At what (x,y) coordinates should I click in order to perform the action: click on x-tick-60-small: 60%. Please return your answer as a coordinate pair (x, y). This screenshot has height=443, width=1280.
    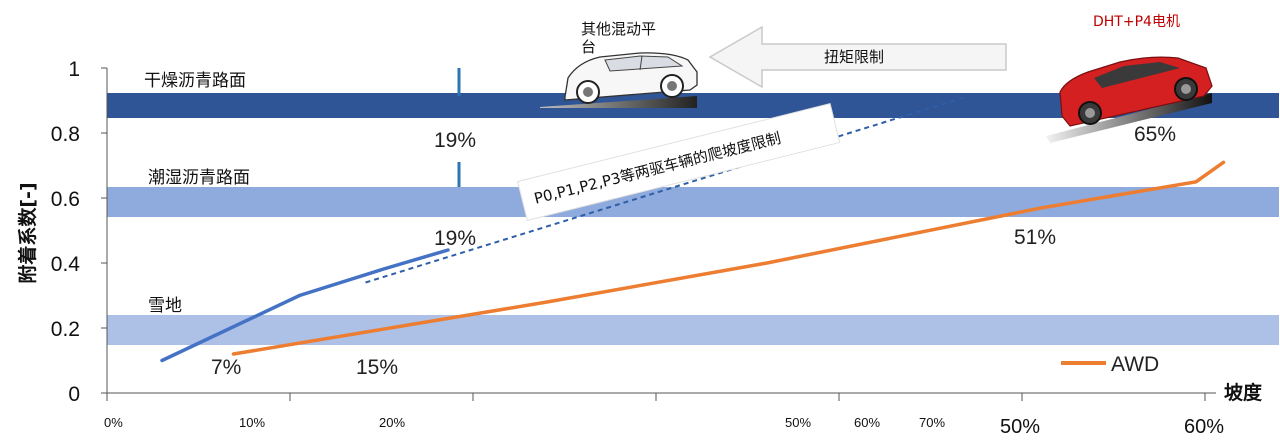
    Looking at the image, I should click on (867, 422).